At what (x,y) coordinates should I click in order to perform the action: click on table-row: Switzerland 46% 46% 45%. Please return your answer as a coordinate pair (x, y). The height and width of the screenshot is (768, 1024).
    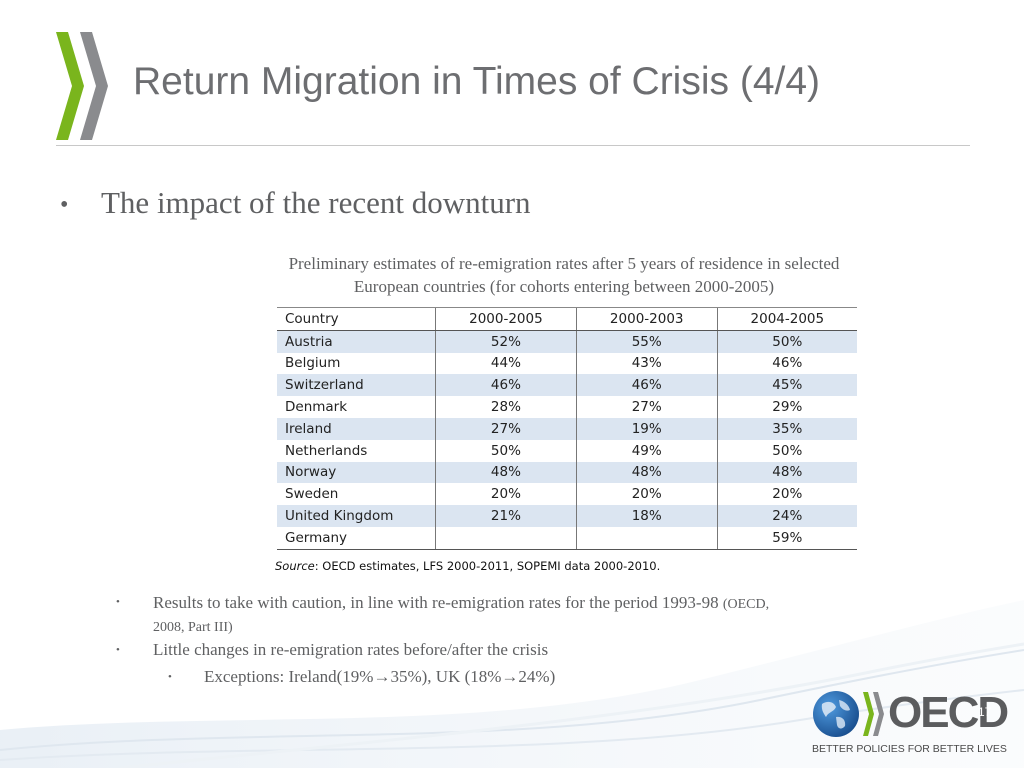
    Looking at the image, I should click on (567, 385).